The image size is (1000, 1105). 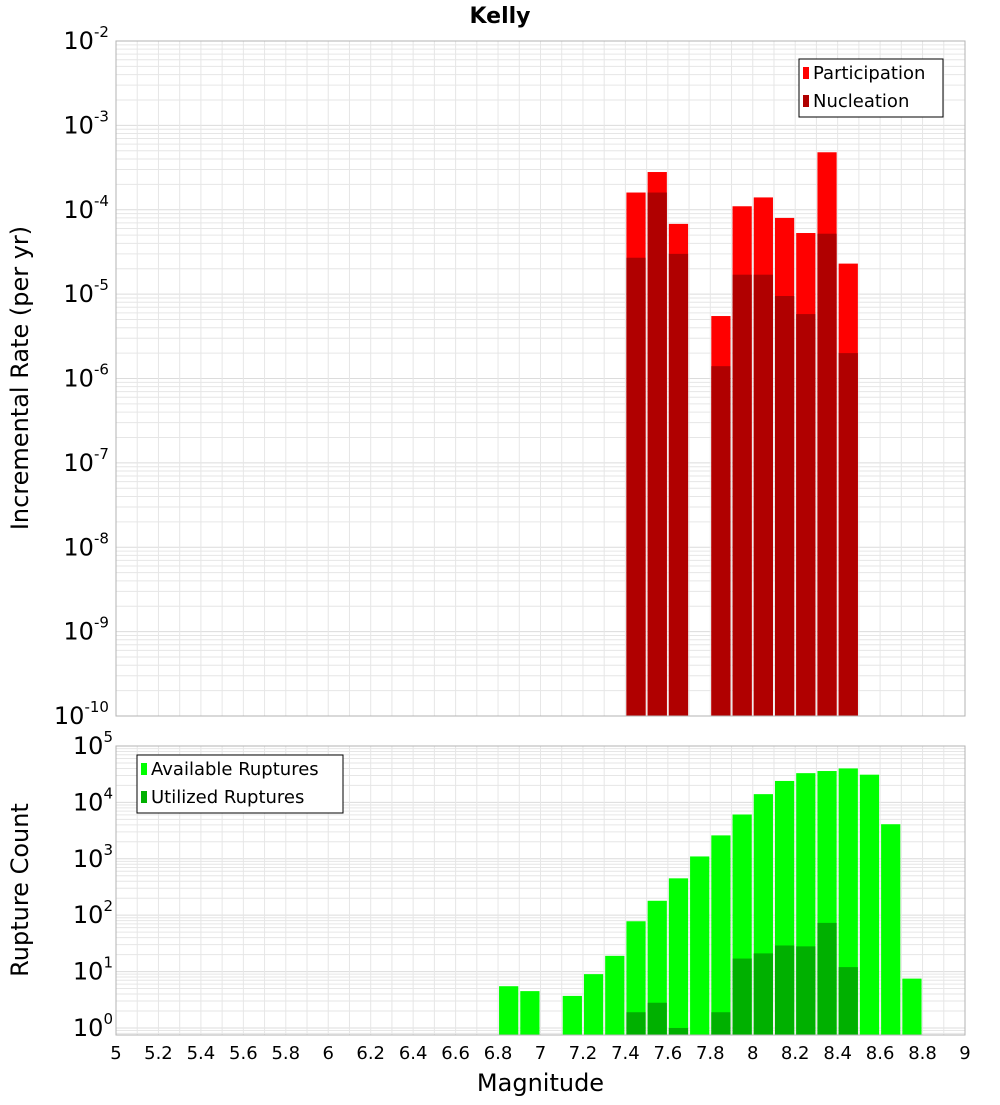 I want to click on top-ytick-label: 10⁻², so click(x=86, y=39).